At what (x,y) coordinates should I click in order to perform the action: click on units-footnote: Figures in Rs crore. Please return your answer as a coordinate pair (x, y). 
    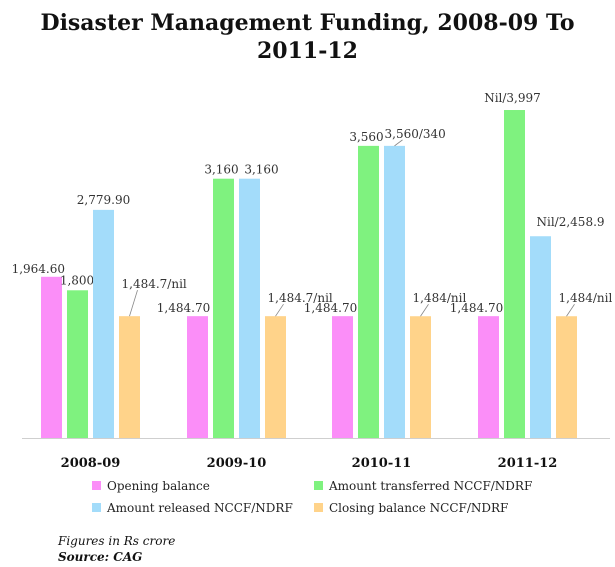
    Looking at the image, I should click on (117, 541).